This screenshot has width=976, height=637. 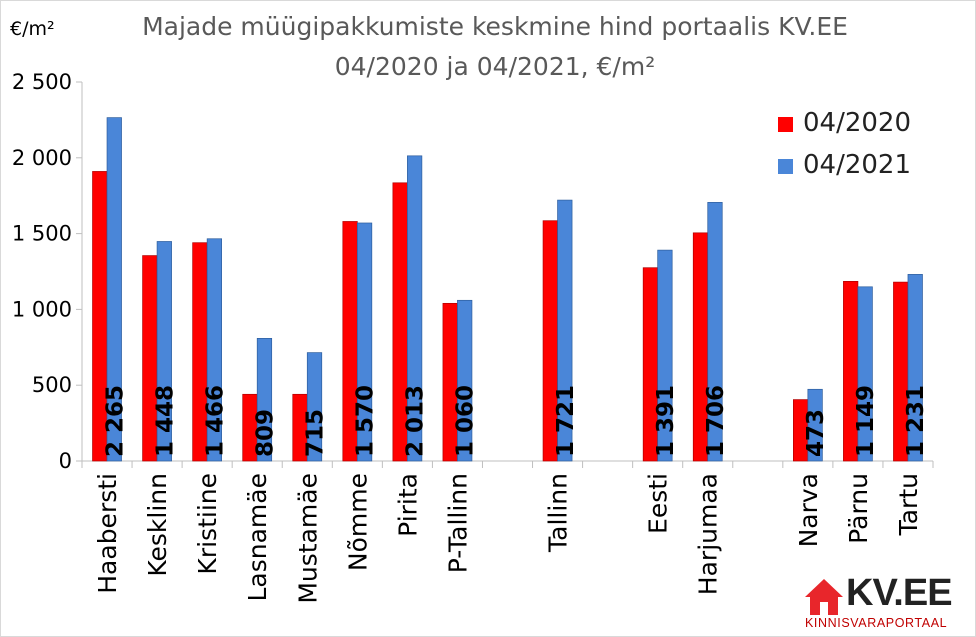 What do you see at coordinates (32, 29) in the screenshot?
I see `y-axis-unit-label: €/m²` at bounding box center [32, 29].